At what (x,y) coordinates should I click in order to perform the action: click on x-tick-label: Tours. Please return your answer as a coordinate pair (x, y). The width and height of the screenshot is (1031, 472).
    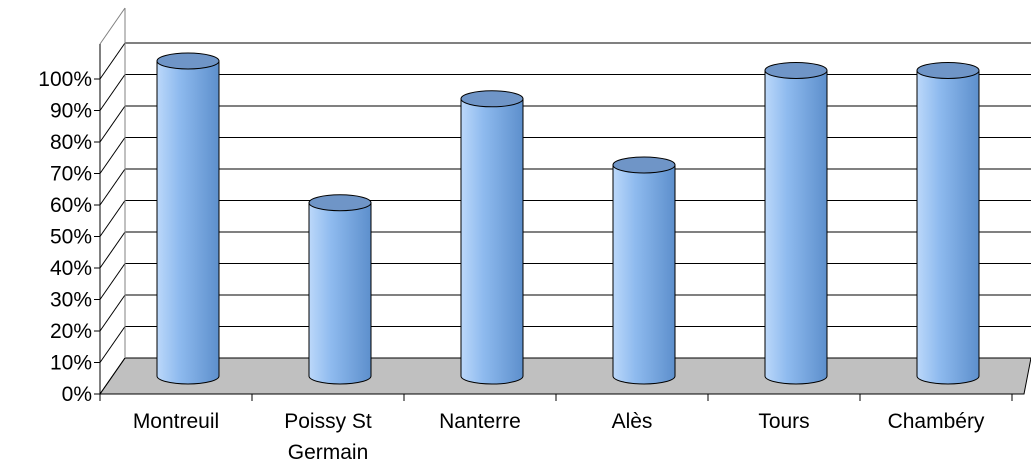
    Looking at the image, I should click on (783, 421).